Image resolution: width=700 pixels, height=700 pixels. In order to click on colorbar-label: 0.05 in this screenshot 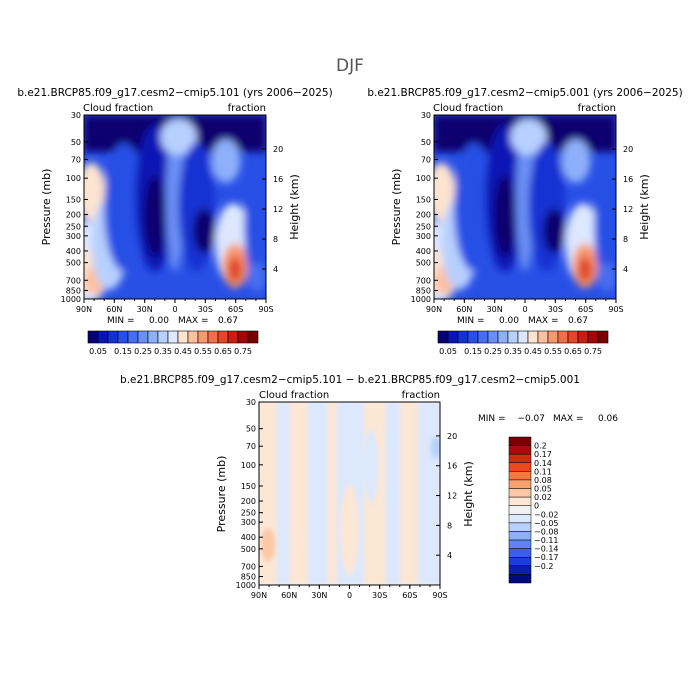, I will do `click(543, 489)`.